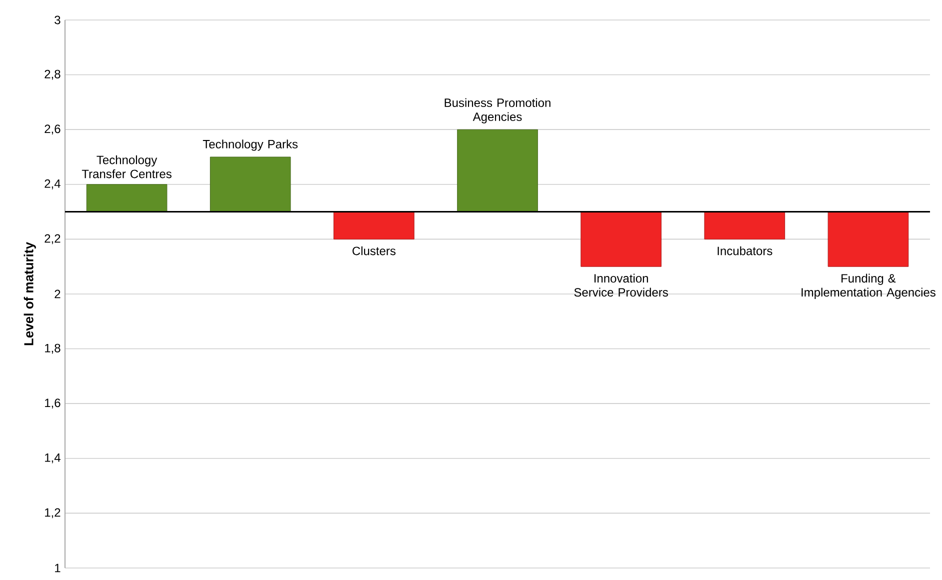 The image size is (942, 580). What do you see at coordinates (52, 75) in the screenshot?
I see `y-tick-label: 2,8` at bounding box center [52, 75].